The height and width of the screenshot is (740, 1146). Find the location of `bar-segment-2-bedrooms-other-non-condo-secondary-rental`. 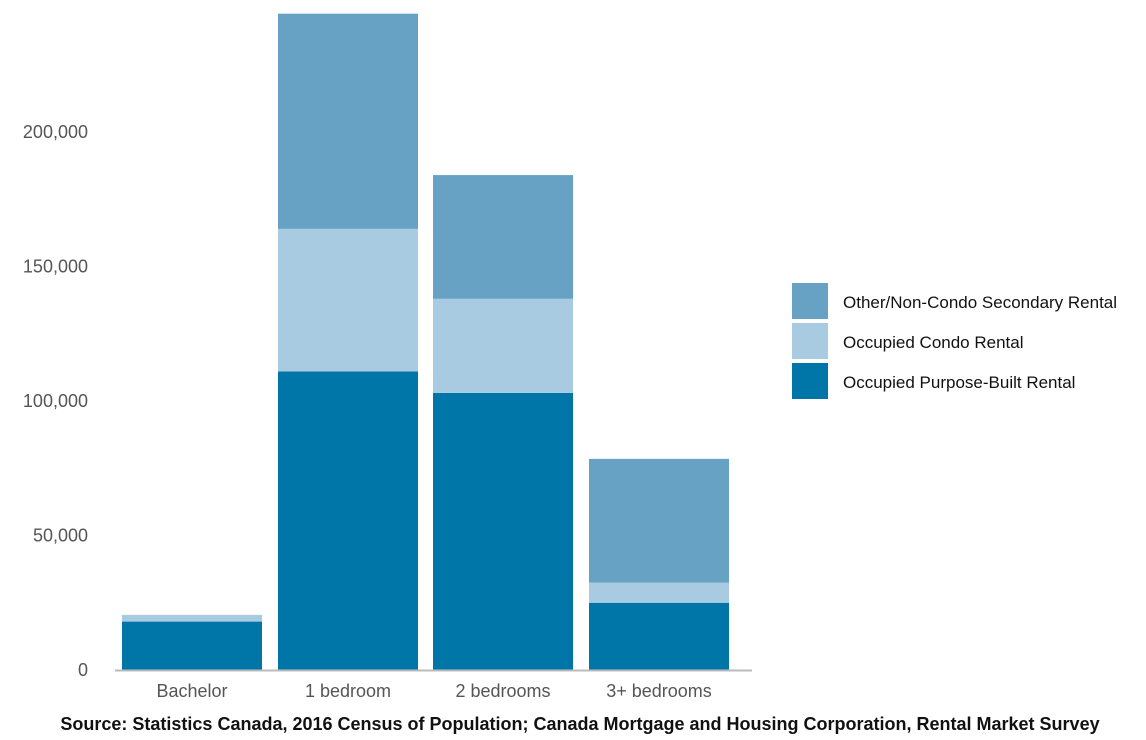

bar-segment-2-bedrooms-other-non-condo-secondary-rental is located at coordinates (503, 237).